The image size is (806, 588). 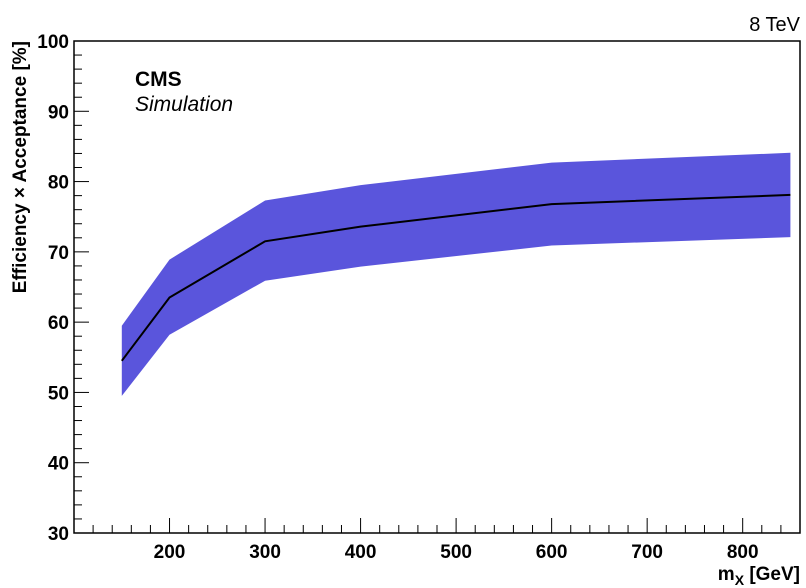 What do you see at coordinates (170, 552) in the screenshot?
I see `x-tick-label: 200` at bounding box center [170, 552].